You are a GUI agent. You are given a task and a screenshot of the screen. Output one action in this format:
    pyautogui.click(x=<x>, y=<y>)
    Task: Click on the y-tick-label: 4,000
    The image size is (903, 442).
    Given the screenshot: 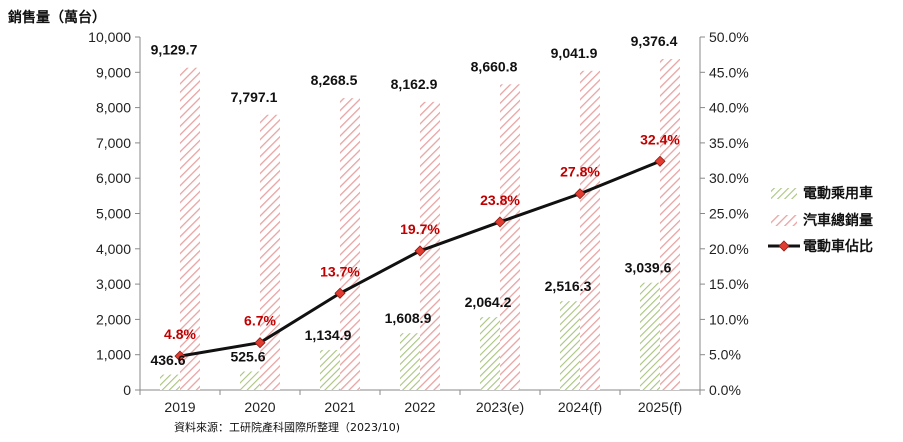 What is the action you would take?
    pyautogui.click(x=113, y=249)
    